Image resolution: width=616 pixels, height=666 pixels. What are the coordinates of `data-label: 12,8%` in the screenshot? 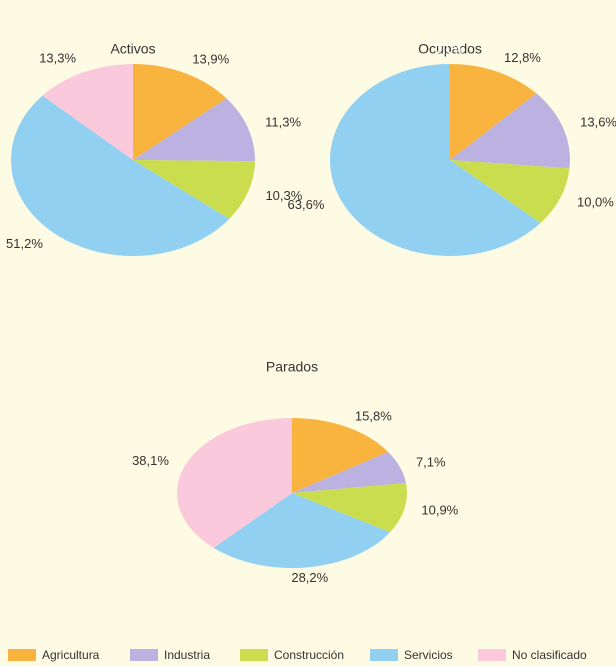 It's located at (522, 57).